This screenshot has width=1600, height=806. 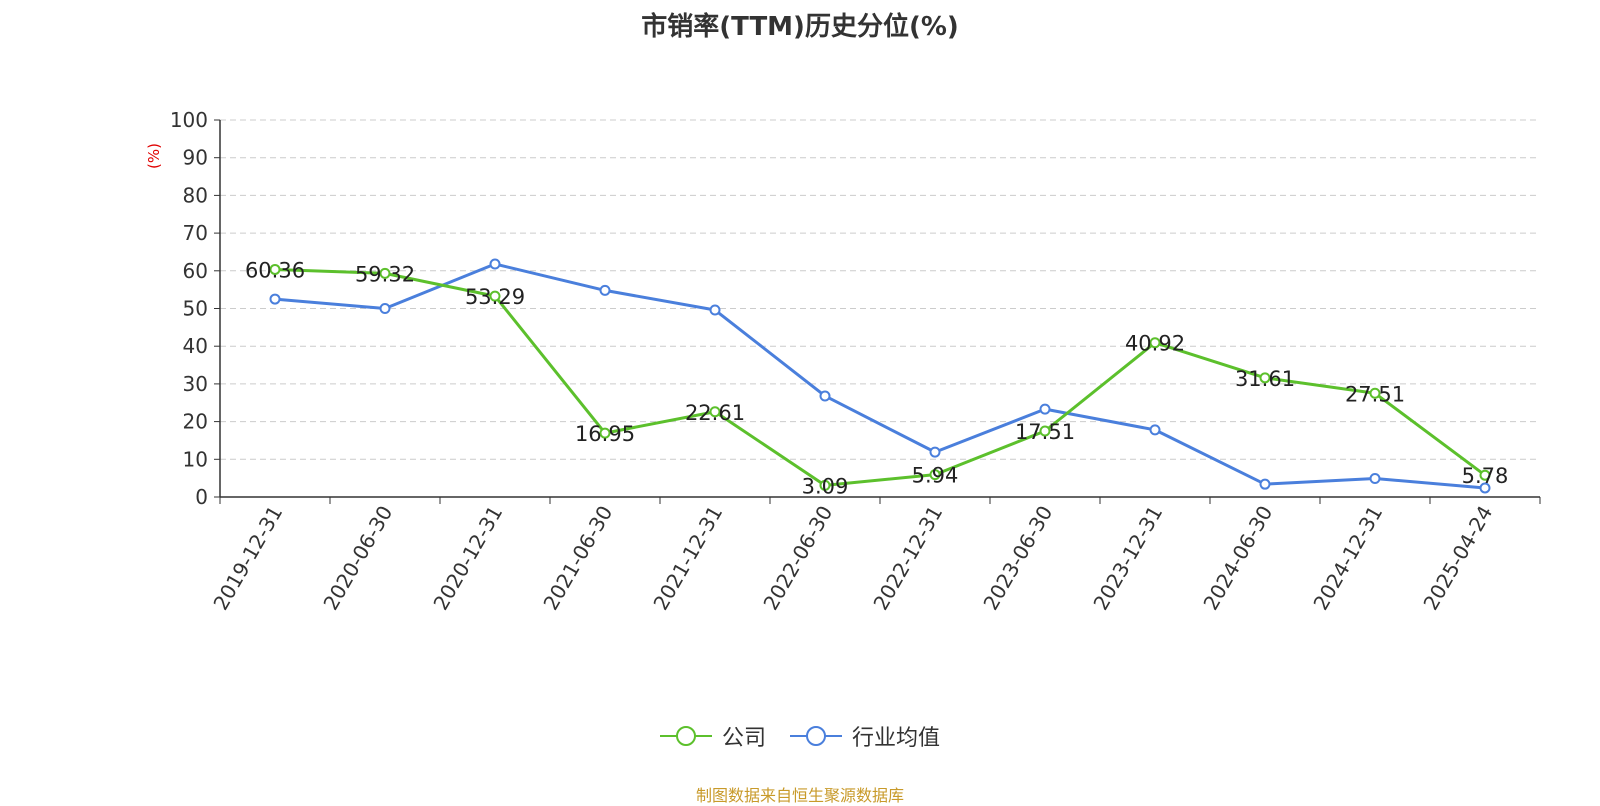 I want to click on legend: 公司 行业均值, so click(x=800, y=736).